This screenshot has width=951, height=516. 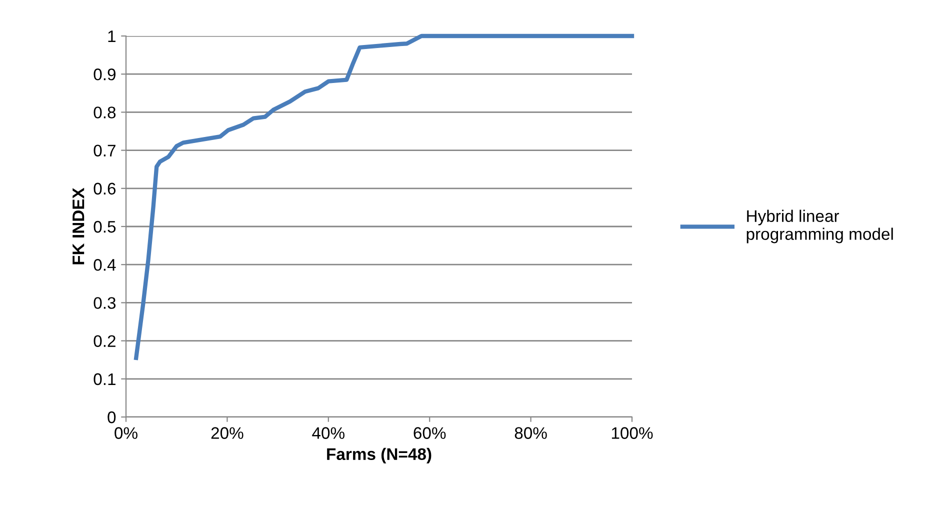 I want to click on x-tick-label: 0%, so click(x=126, y=433).